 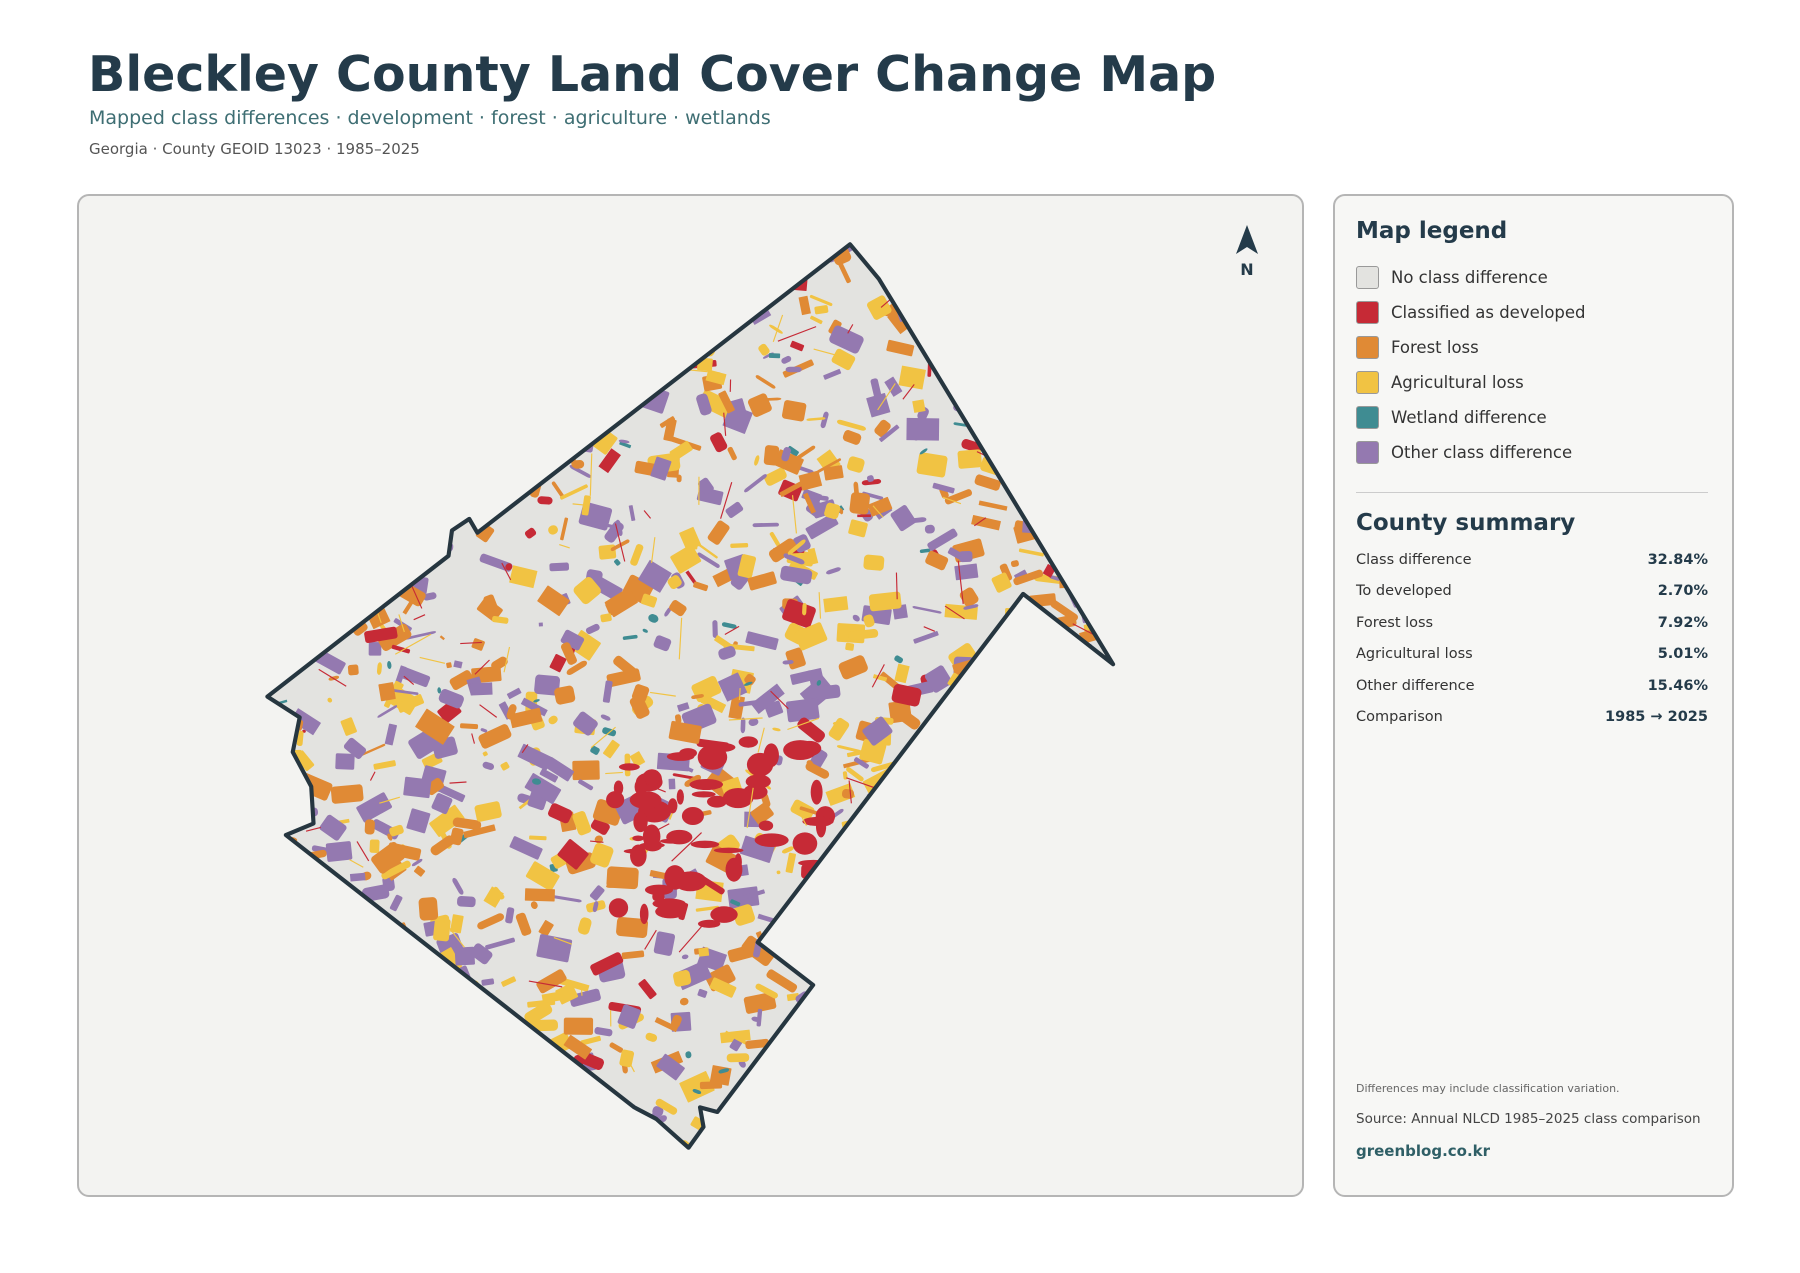 I want to click on legend-label: Forest loss, so click(x=1435, y=347).